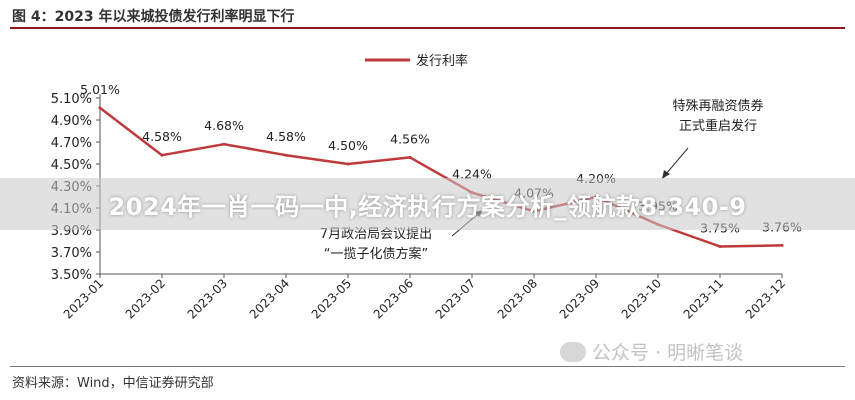 The height and width of the screenshot is (400, 855). I want to click on y-tick-label: 5.10%, so click(71, 99).